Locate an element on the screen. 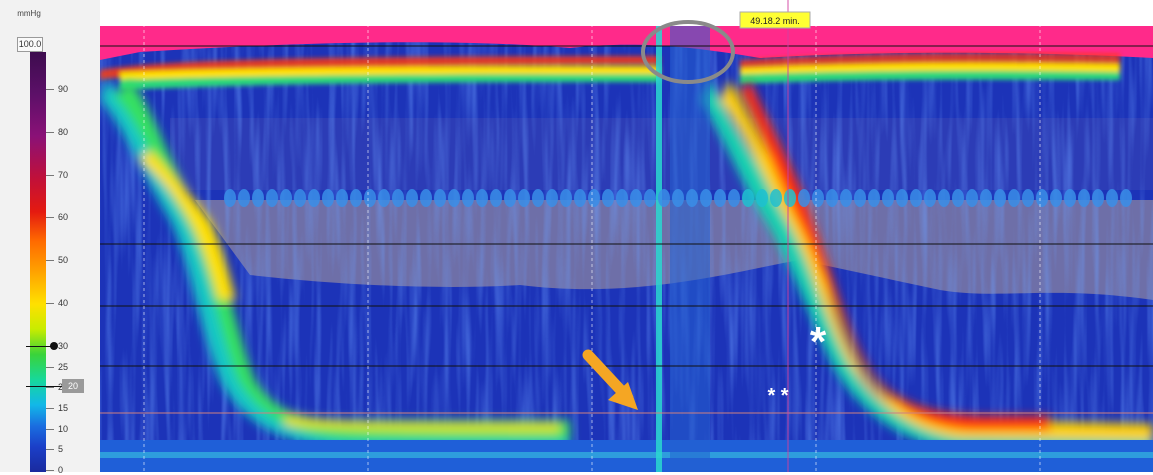  scale-tick-label: 5 is located at coordinates (61, 449).